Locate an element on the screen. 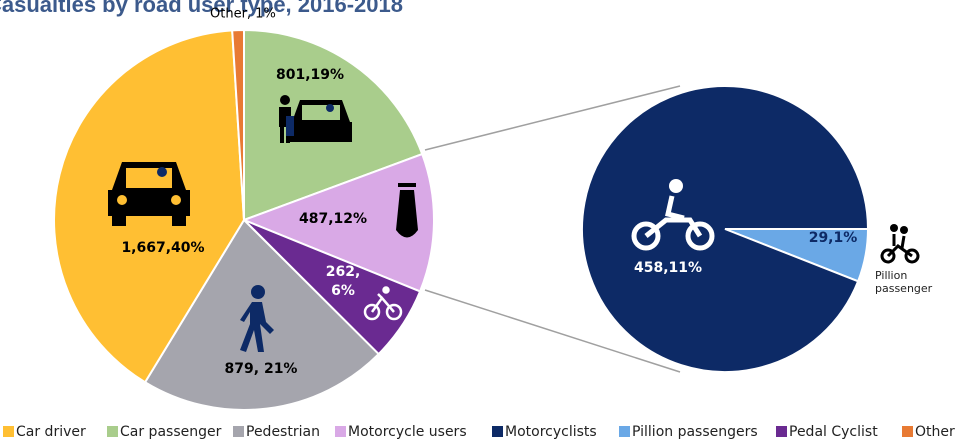  icon-pillion is located at coordinates (900, 244).